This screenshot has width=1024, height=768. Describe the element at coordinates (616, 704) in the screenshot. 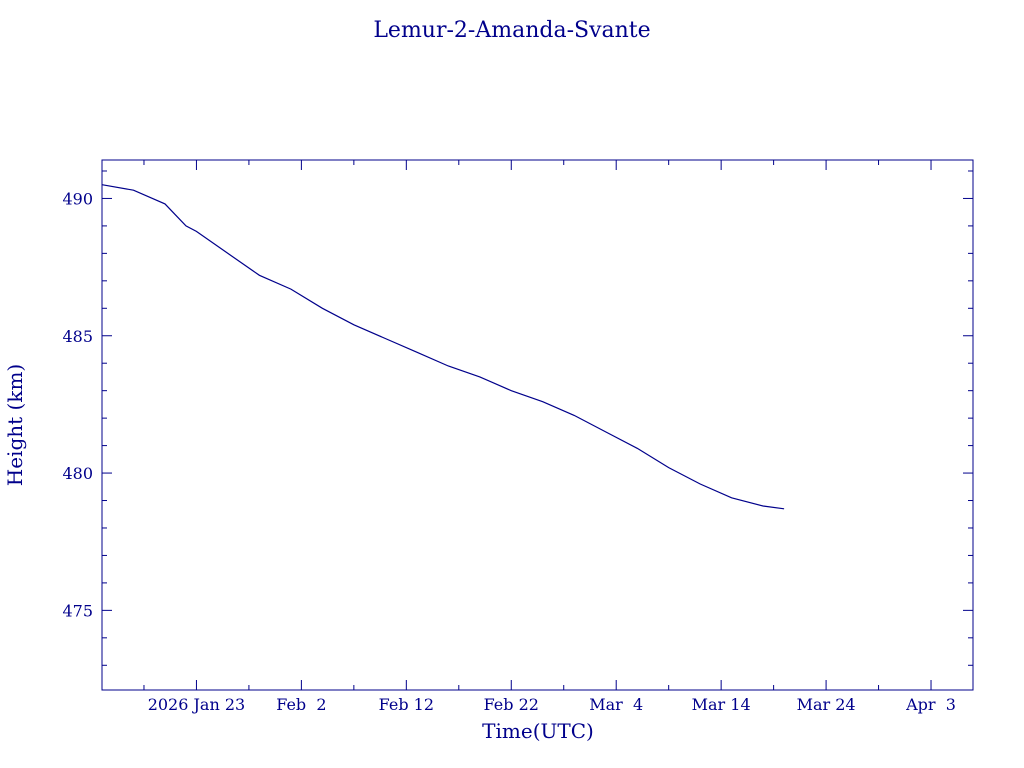

I see `x-tick-label: Mar 4` at that location.